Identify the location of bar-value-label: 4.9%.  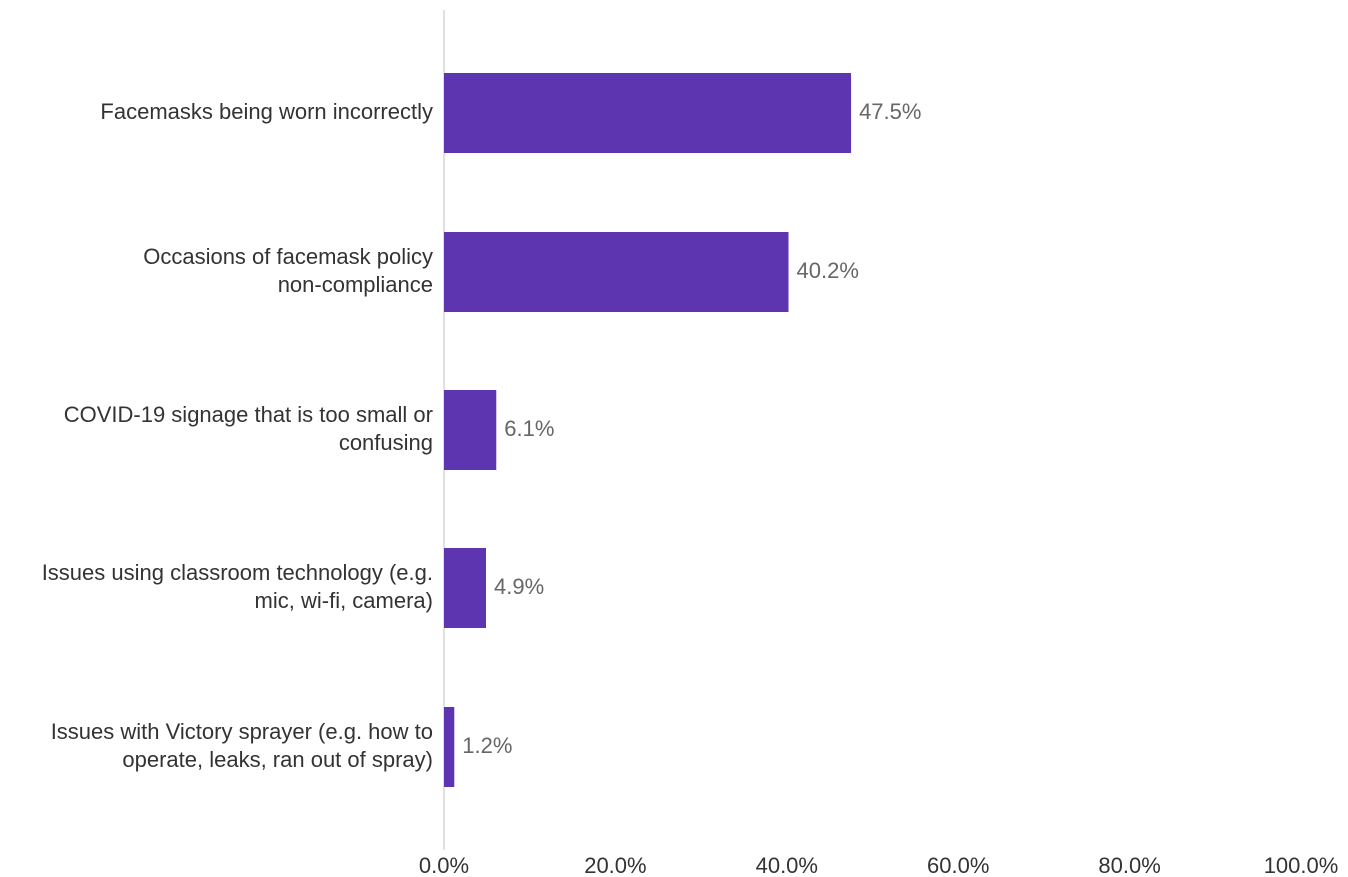
(519, 586).